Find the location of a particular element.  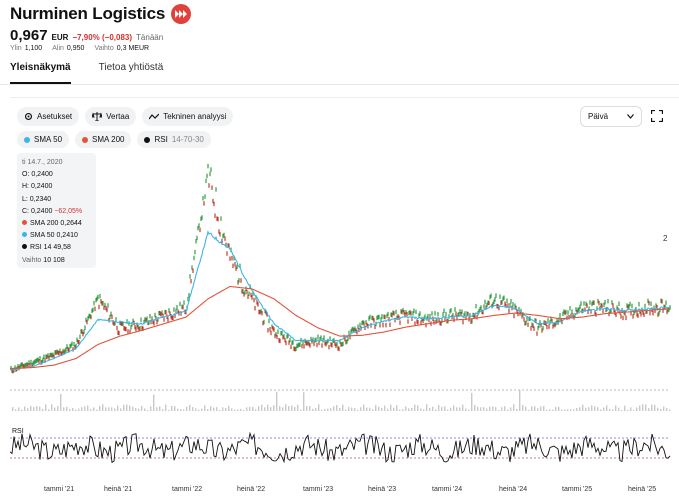

company-name: Nurminen Logistics is located at coordinates (88, 13).